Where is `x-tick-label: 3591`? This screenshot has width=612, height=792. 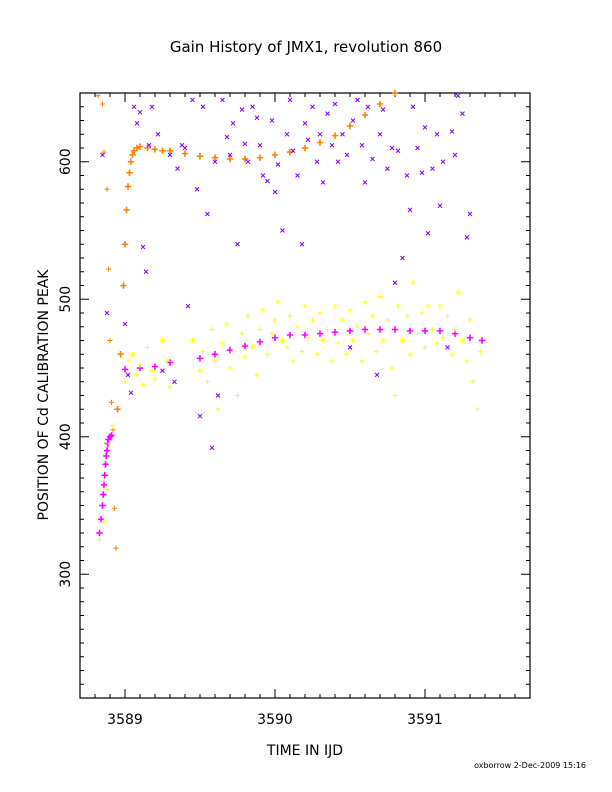 x-tick-label: 3591 is located at coordinates (425, 720).